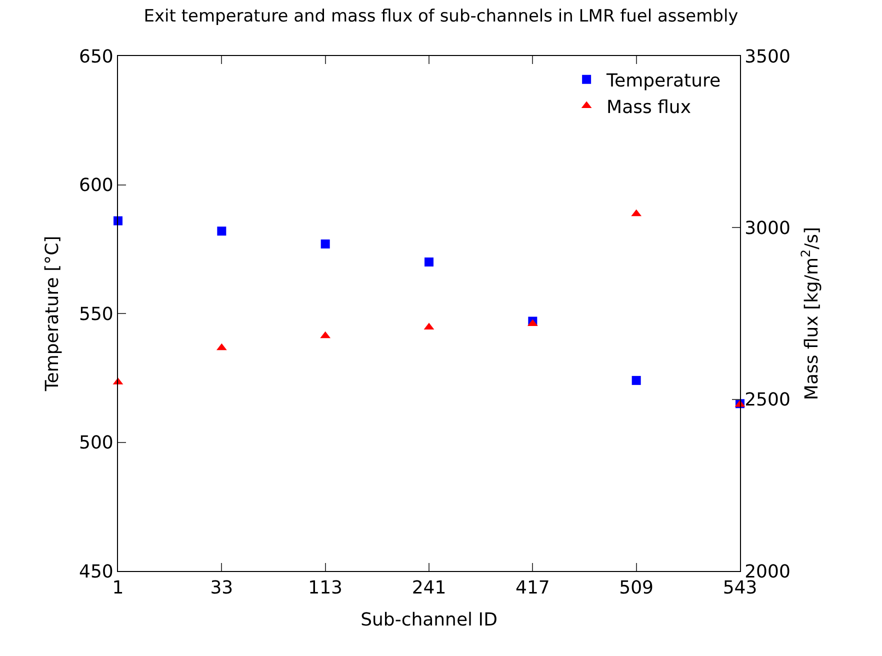  Describe the element at coordinates (96, 443) in the screenshot. I see `y-tick-label: 500` at that location.